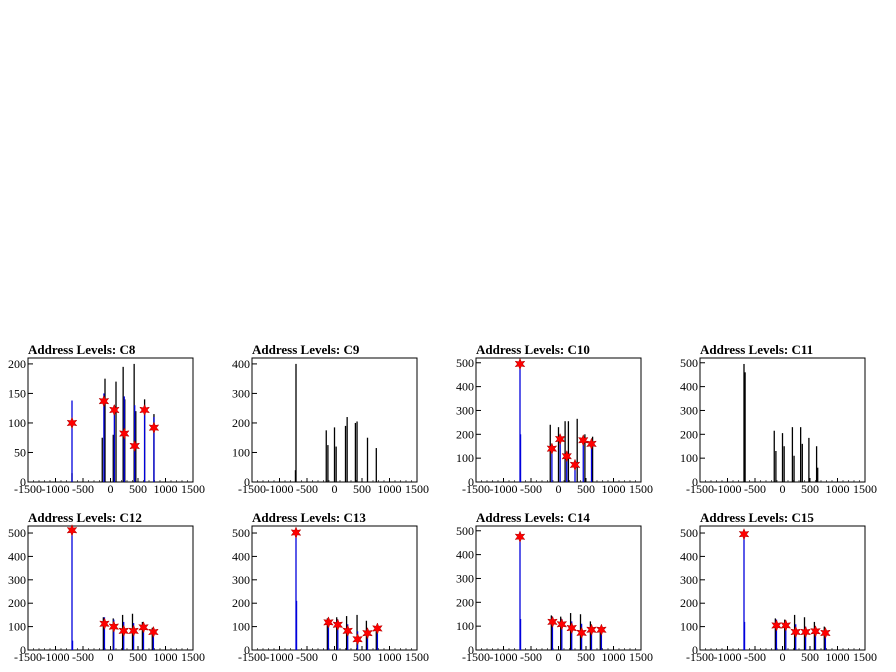 The image size is (896, 672). I want to click on y-tick-label: 150, so click(17, 393).